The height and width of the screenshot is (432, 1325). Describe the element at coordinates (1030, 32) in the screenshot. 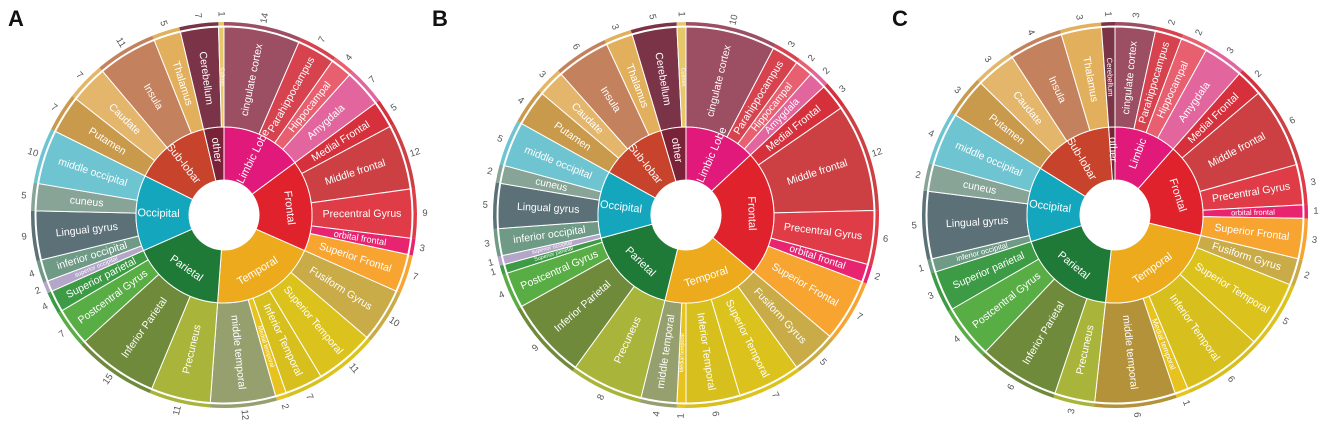

I see `count-label-insula: 4` at that location.